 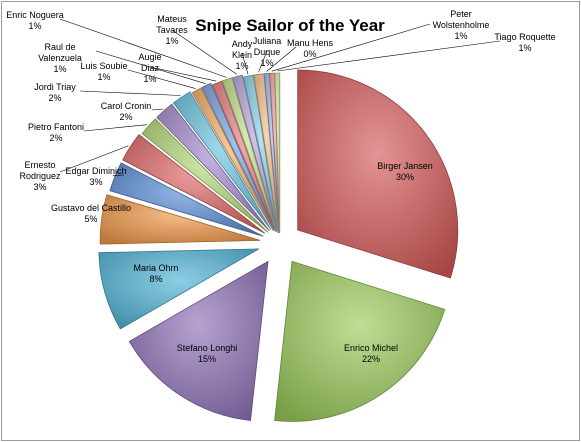 I want to click on label-gustavo-del-castillo: Gustavo del Castillo 5%, so click(x=91, y=213).